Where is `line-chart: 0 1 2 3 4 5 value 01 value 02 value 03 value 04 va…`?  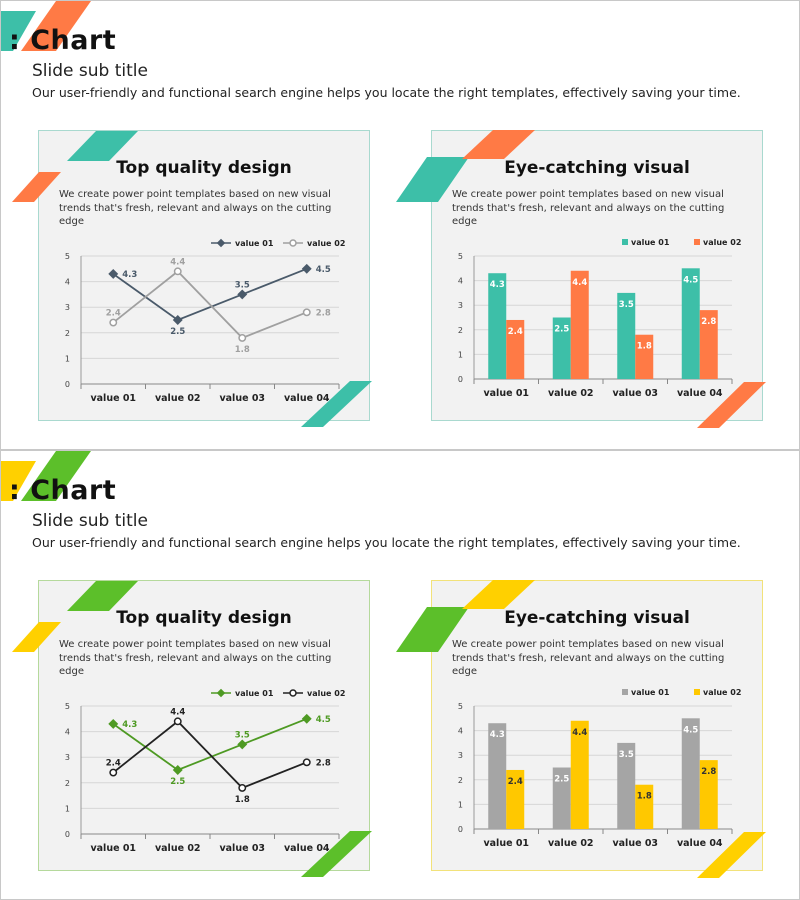 line-chart: 0 1 2 3 4 5 value 01 value 02 value 03 value 04 va… is located at coordinates (205, 771).